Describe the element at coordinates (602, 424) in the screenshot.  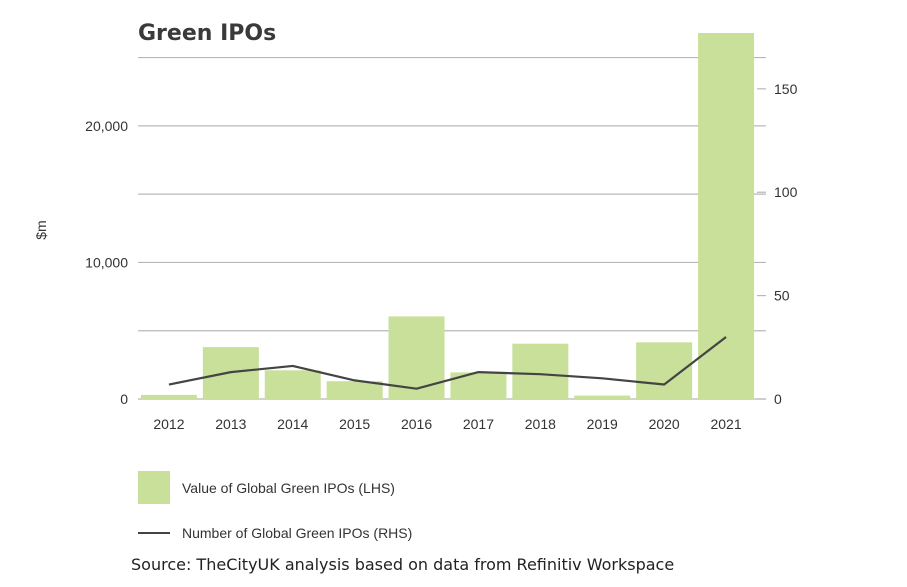
I see `x-tick-label: 2019` at that location.